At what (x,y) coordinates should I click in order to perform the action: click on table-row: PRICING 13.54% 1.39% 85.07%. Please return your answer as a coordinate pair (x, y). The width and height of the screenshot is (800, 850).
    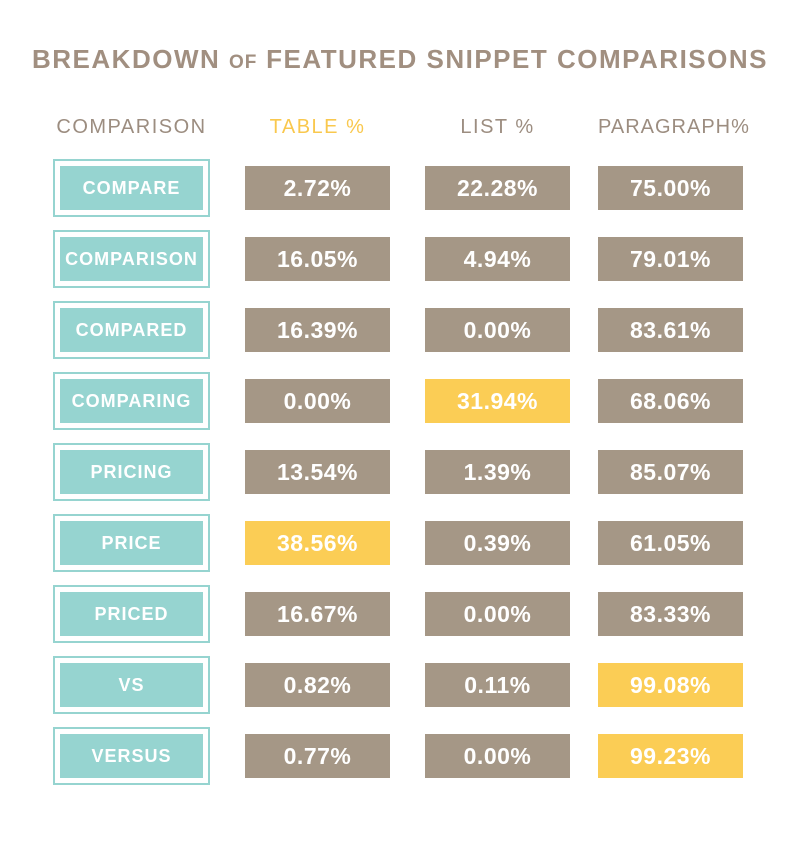
    Looking at the image, I should click on (426, 472).